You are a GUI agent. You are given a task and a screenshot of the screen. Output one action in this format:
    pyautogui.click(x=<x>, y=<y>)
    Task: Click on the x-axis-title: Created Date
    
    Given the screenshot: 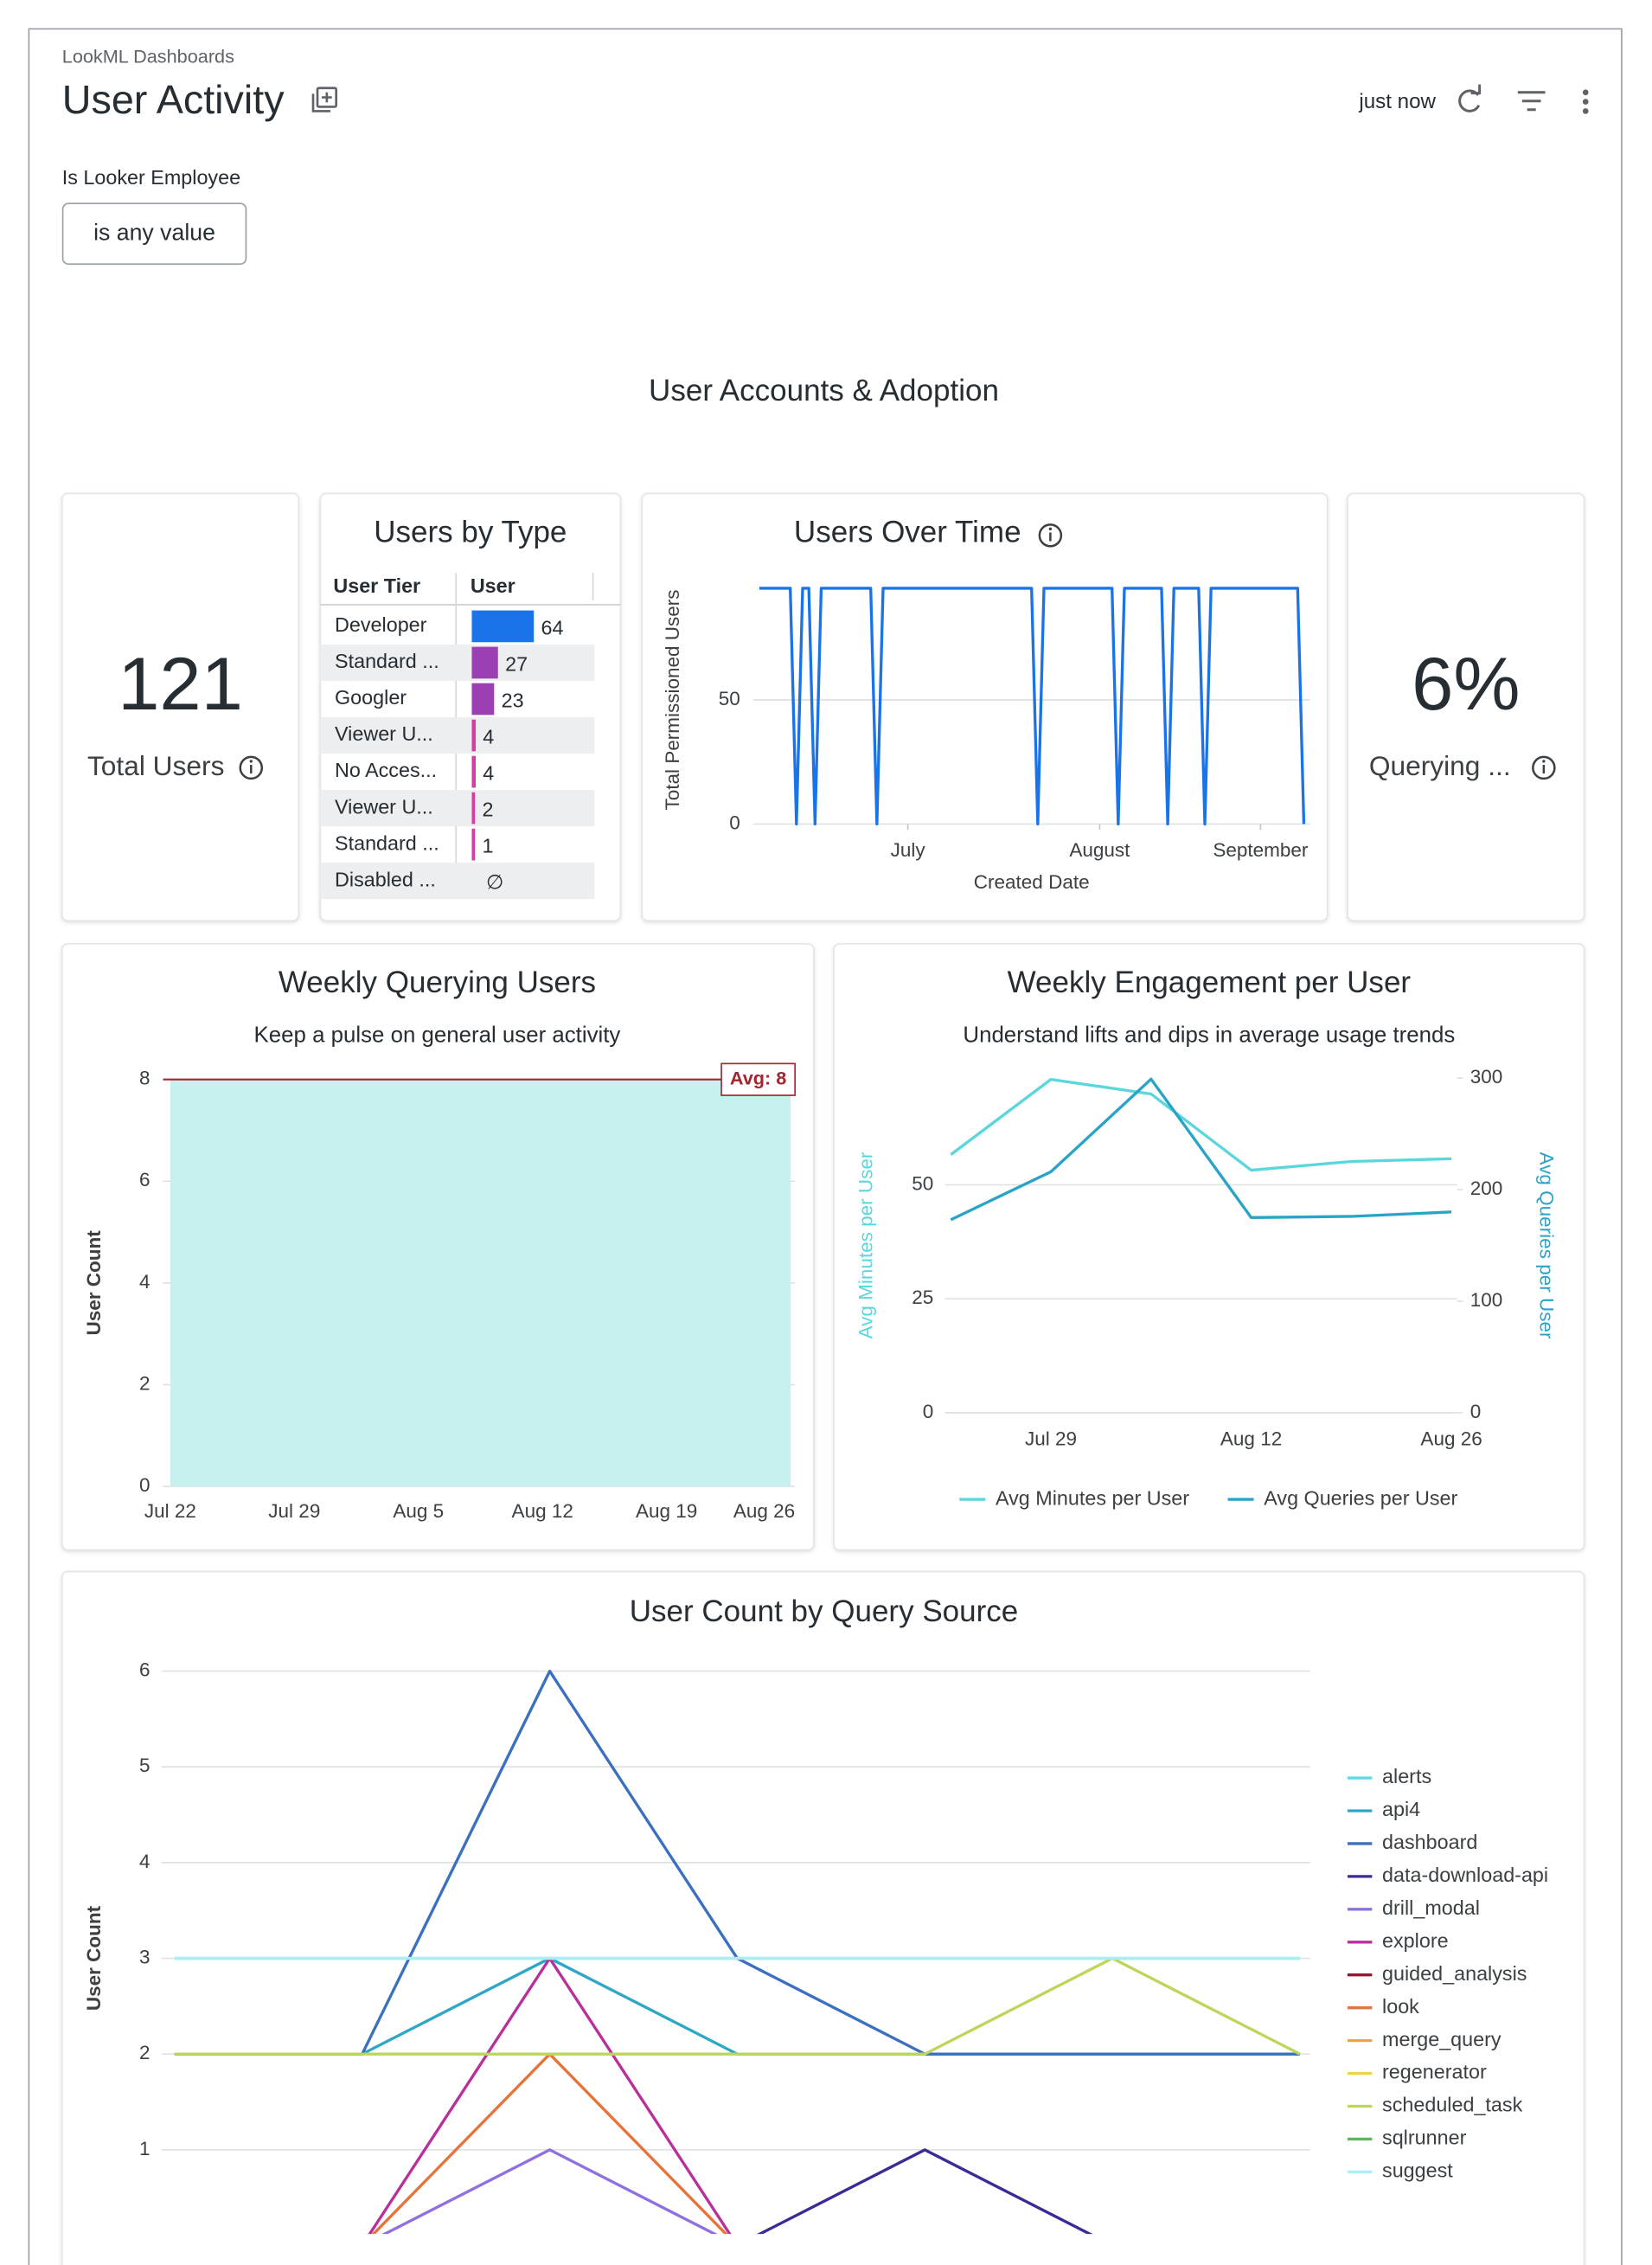 What is the action you would take?
    pyautogui.click(x=1032, y=882)
    